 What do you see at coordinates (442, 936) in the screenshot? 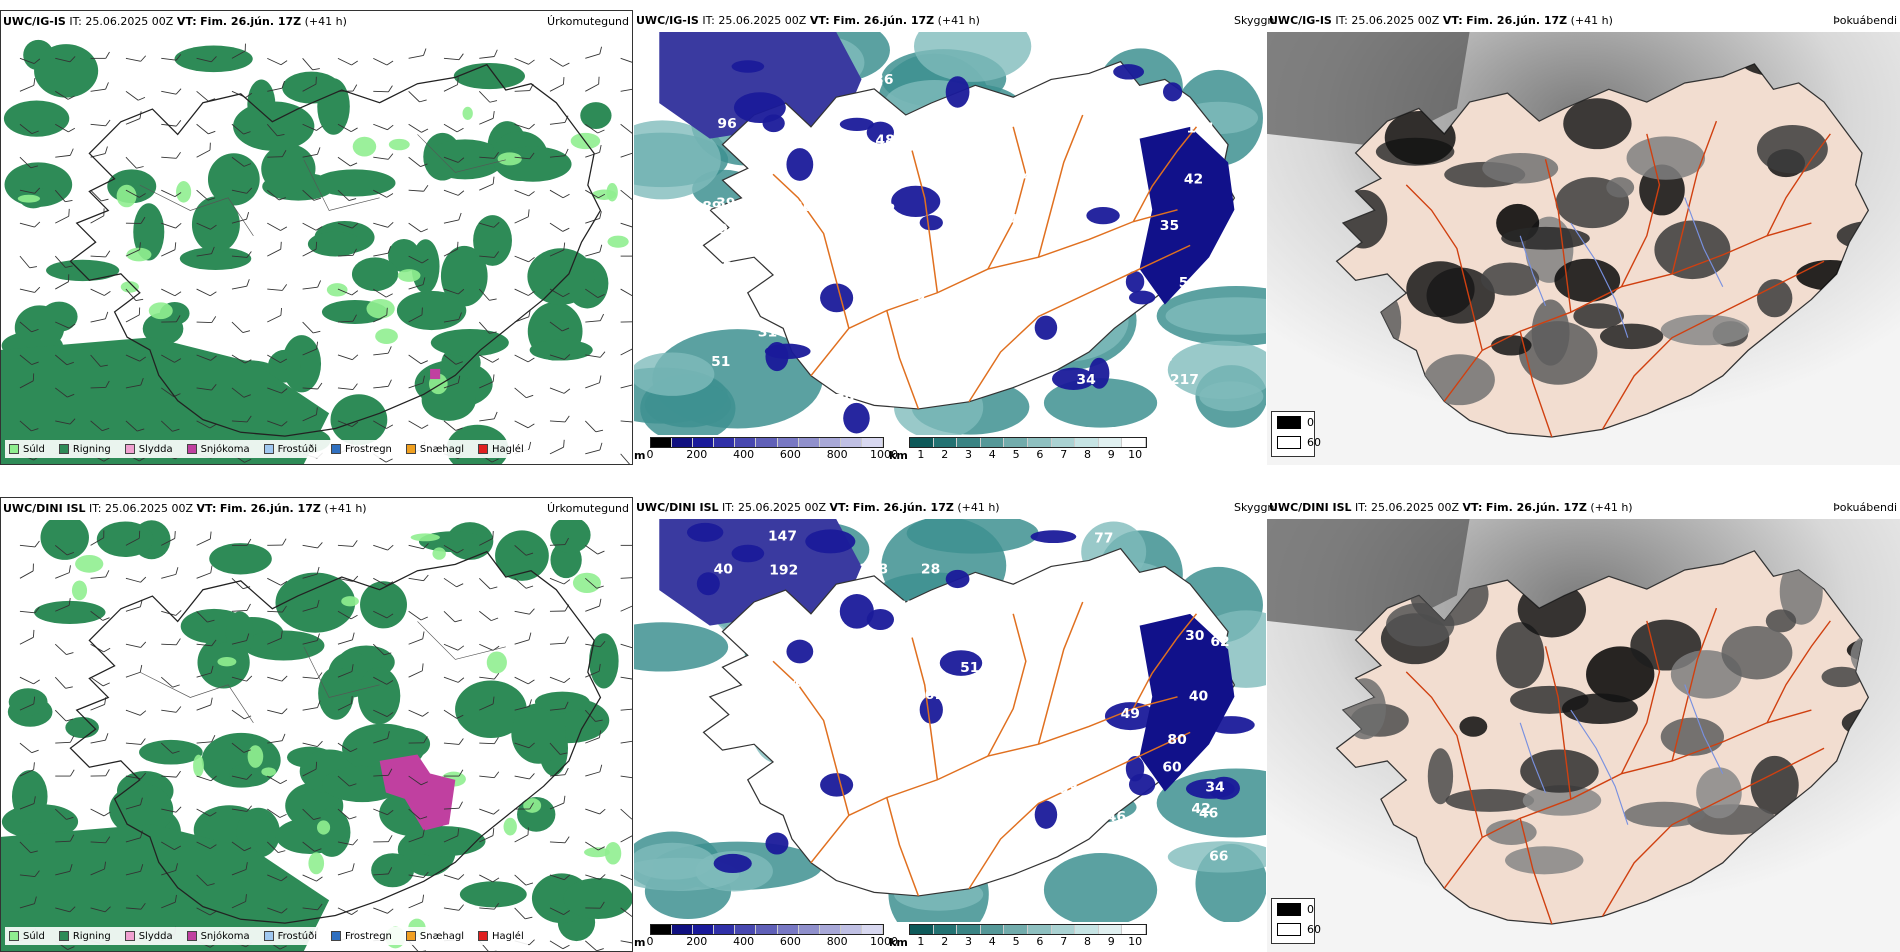
I see `legend-label: Snæhagl` at bounding box center [442, 936].